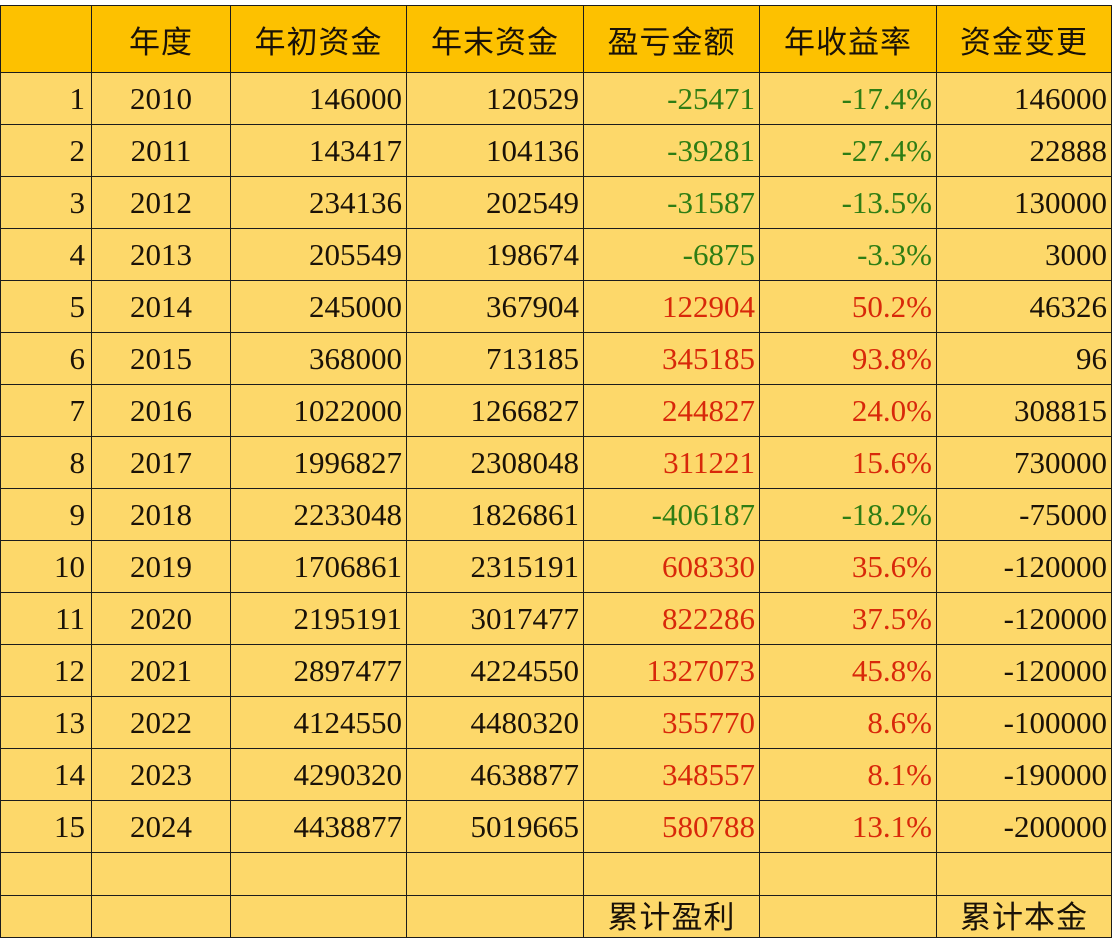  Describe the element at coordinates (46, 722) in the screenshot. I see `cell-index: 13` at that location.